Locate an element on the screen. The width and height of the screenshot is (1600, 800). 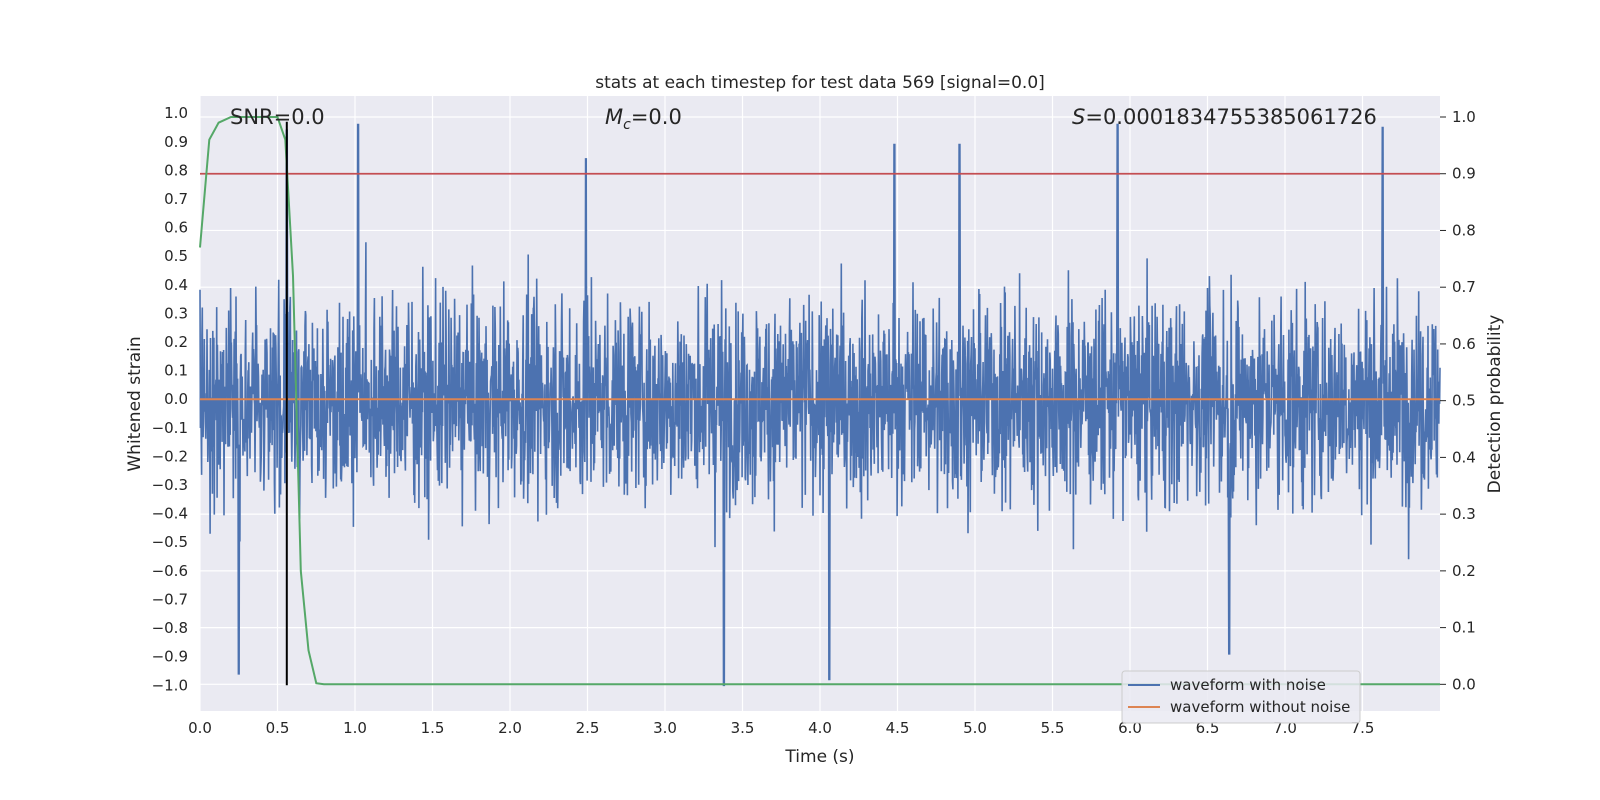
y2-axis-ticks: 1.0 0.9 0.8 0.7 0.6 0.5 0.4 0.3 0.2 0.1 0.0 is located at coordinates (1458, 400).